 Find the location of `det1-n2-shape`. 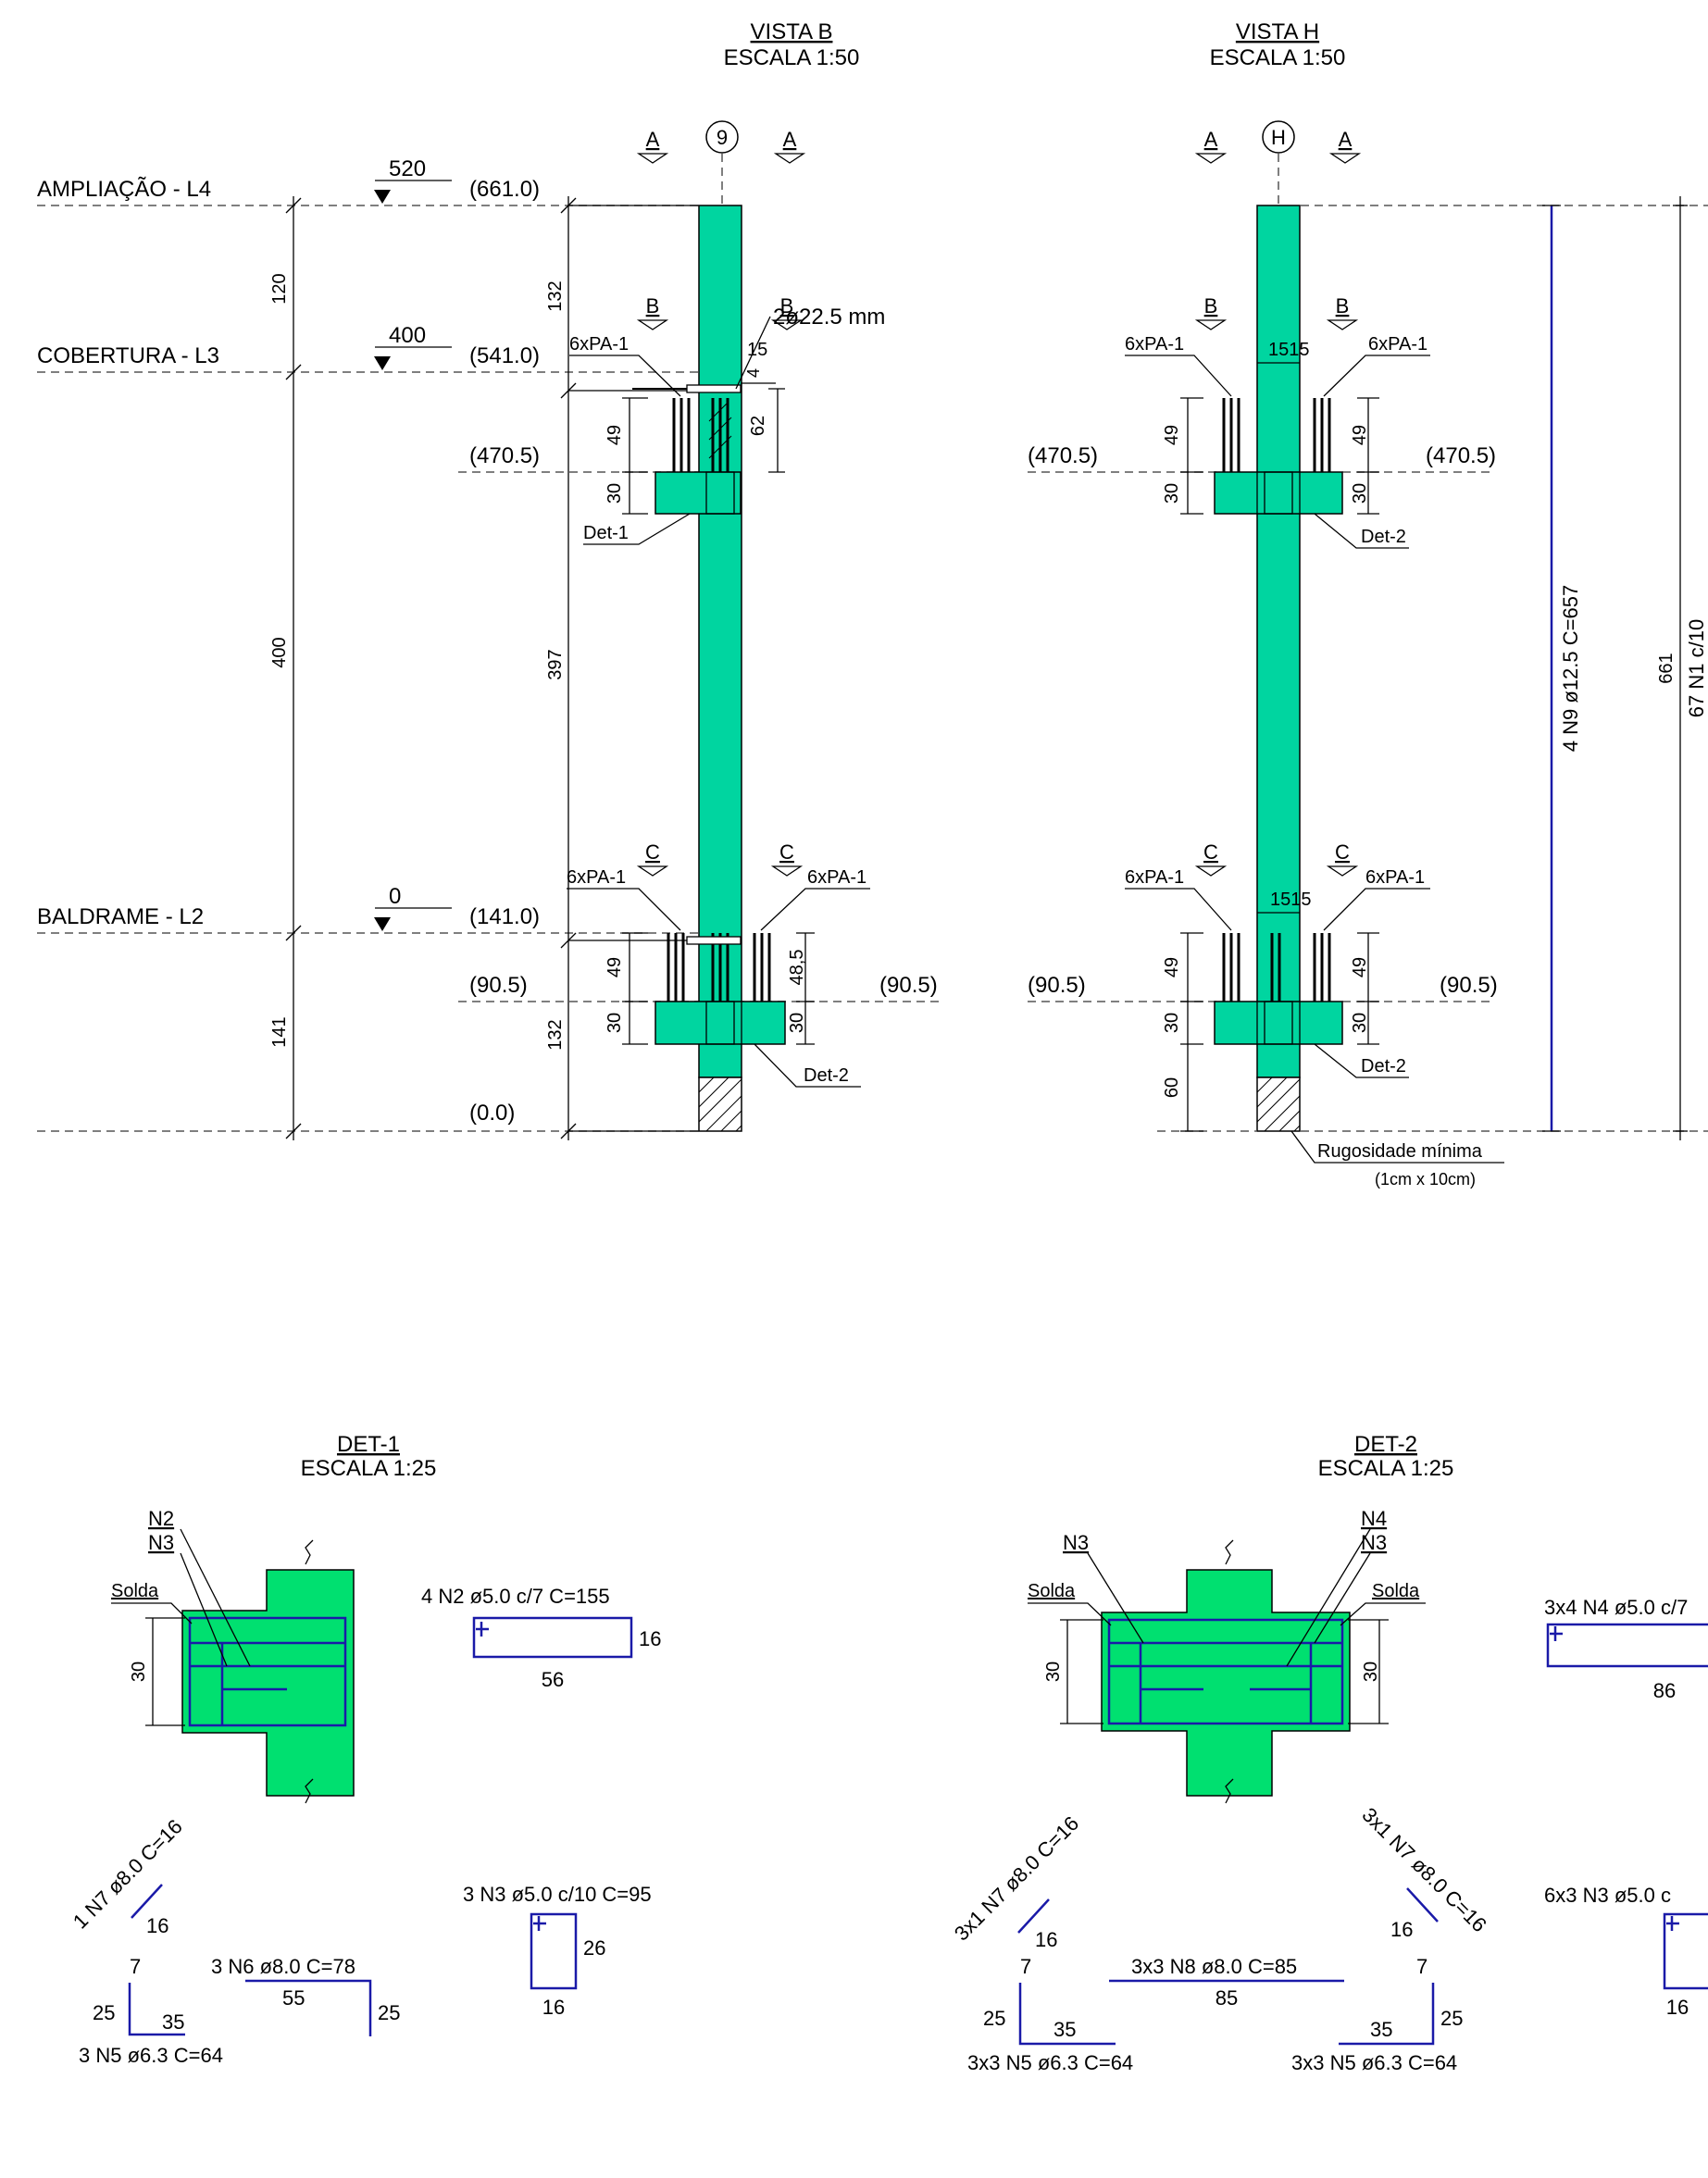

det1-n2-shape is located at coordinates (552, 1637).